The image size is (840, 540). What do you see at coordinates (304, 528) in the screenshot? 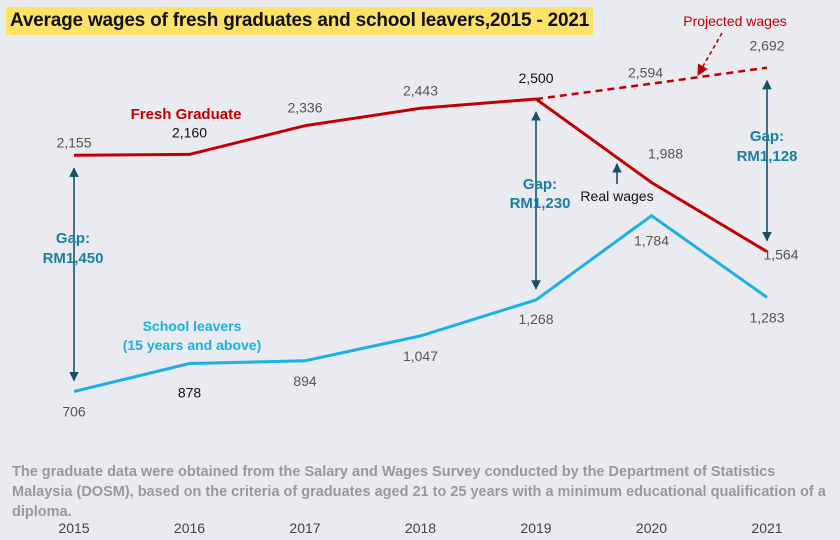
I see `x-tick-2017: 2017` at bounding box center [304, 528].